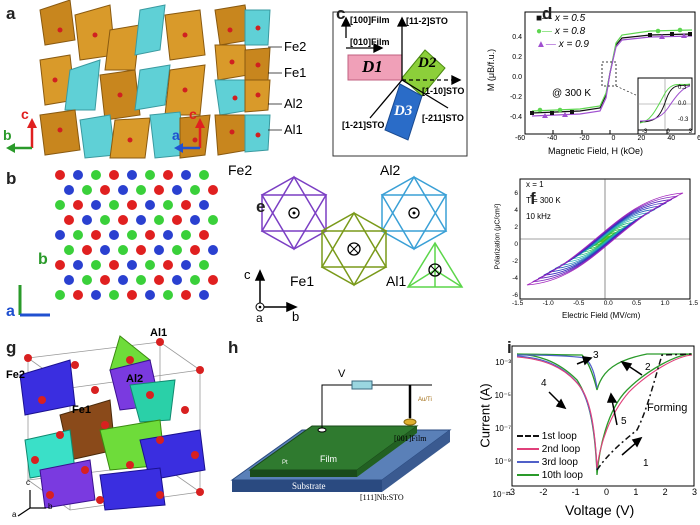 The height and width of the screenshot is (525, 700). Describe the element at coordinates (285, 463) in the screenshot. I see `h-pt: Pt` at that location.